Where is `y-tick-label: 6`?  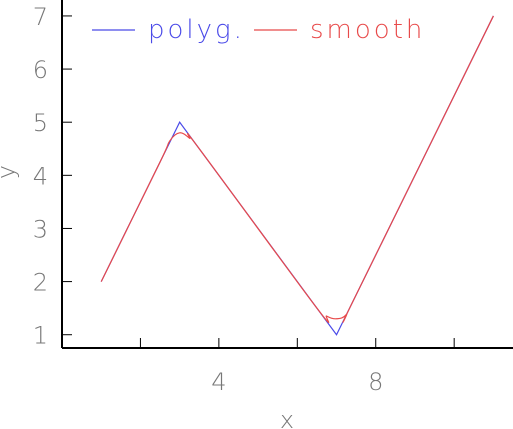 y-tick-label: 6 is located at coordinates (40, 70).